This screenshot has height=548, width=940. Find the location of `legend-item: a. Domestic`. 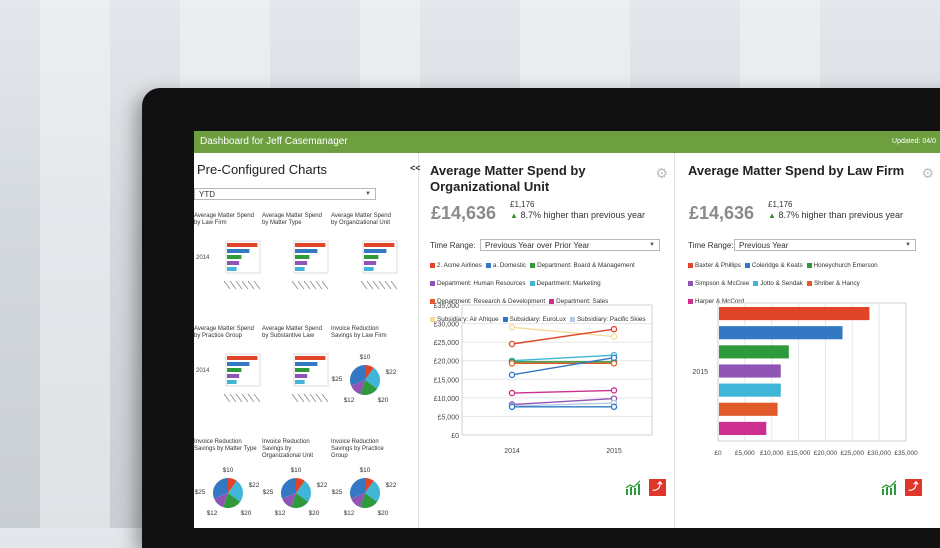

legend-item: a. Domestic is located at coordinates (505, 266).